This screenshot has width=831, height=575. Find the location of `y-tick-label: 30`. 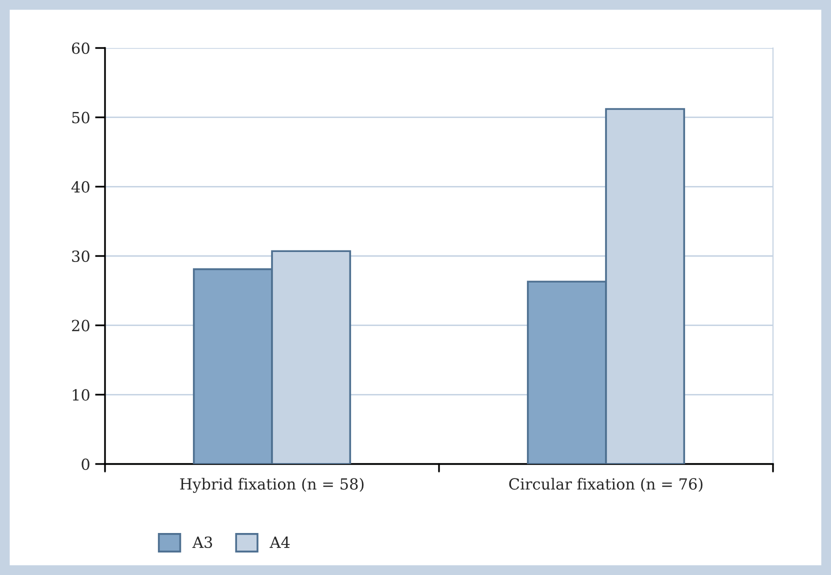

y-tick-label: 30 is located at coordinates (81, 256).